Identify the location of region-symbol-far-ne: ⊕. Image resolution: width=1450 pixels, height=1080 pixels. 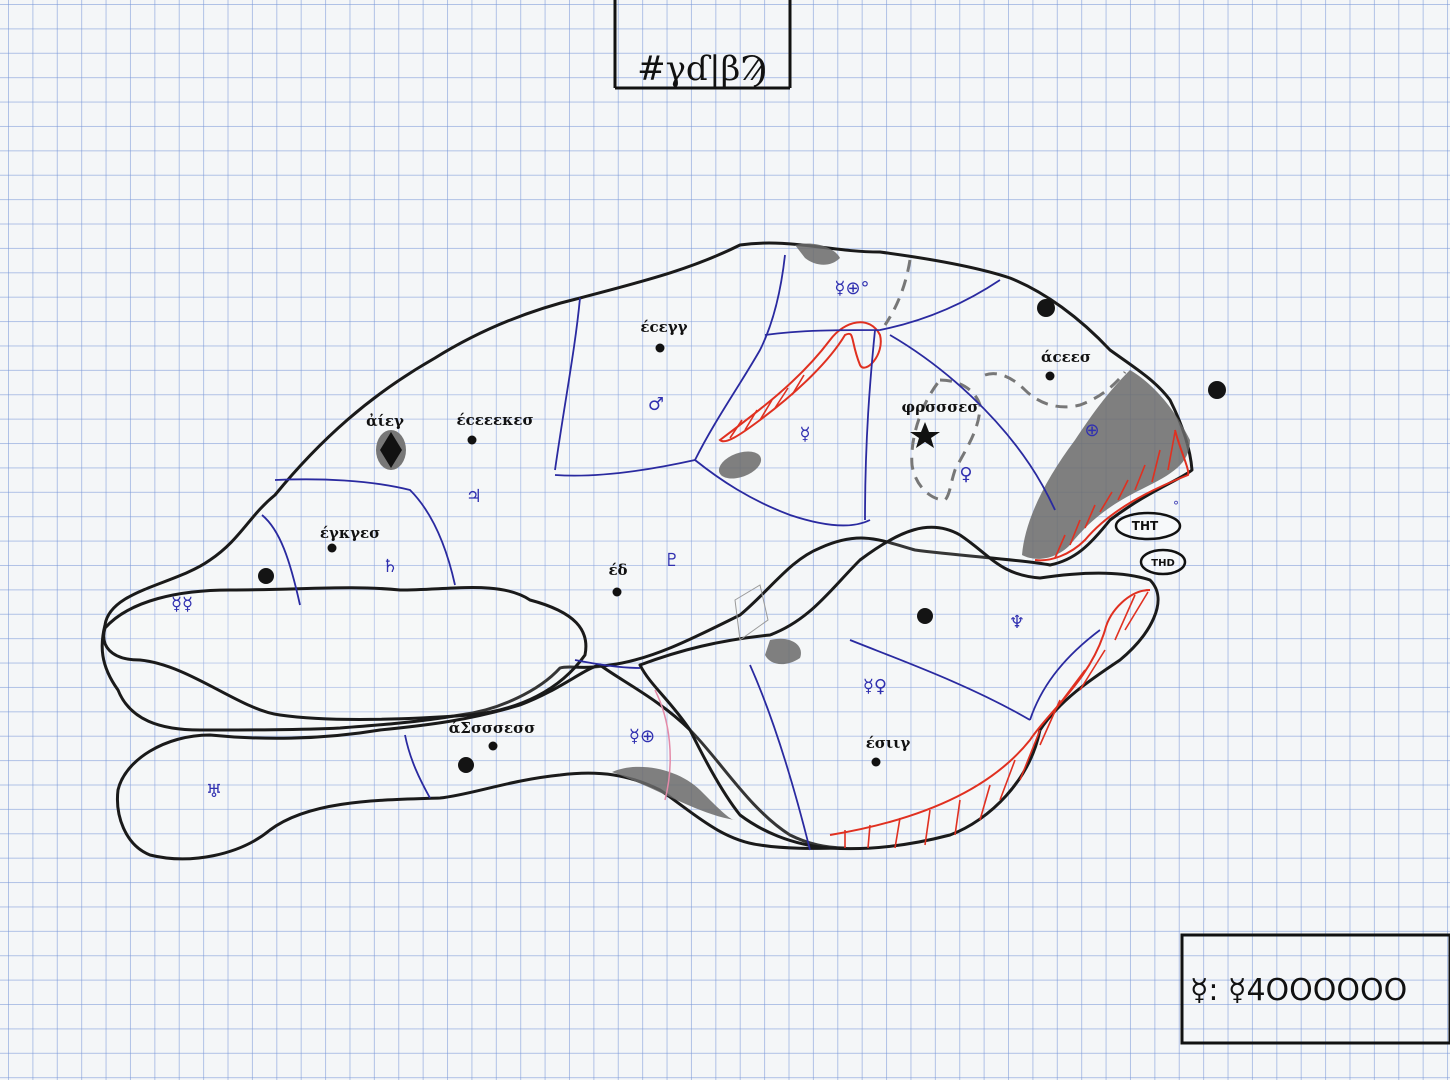
(1091, 430).